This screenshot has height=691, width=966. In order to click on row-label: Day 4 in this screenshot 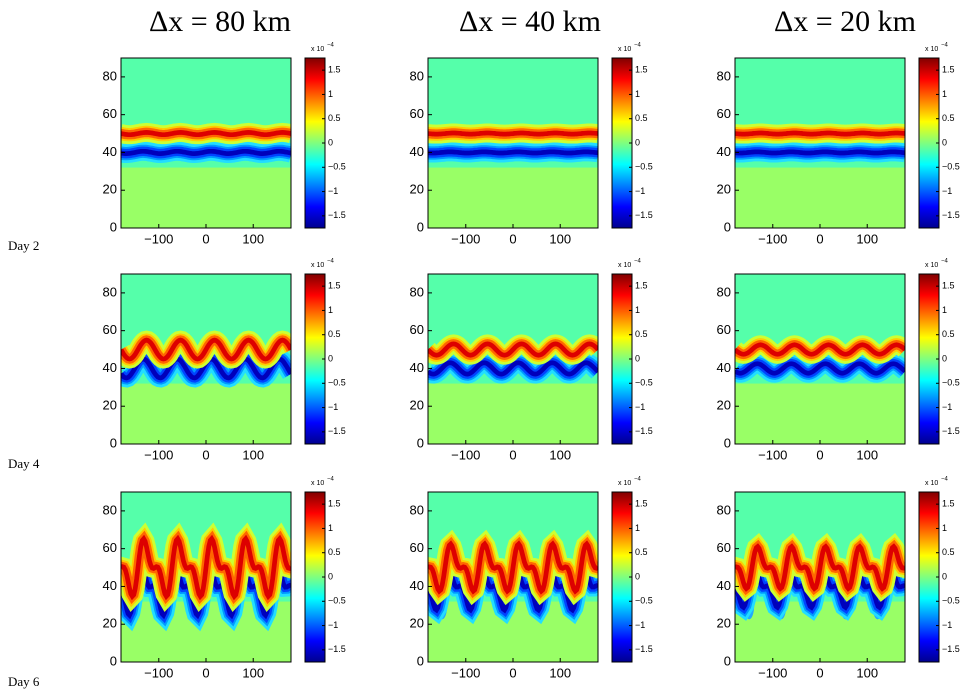, I will do `click(24, 463)`.